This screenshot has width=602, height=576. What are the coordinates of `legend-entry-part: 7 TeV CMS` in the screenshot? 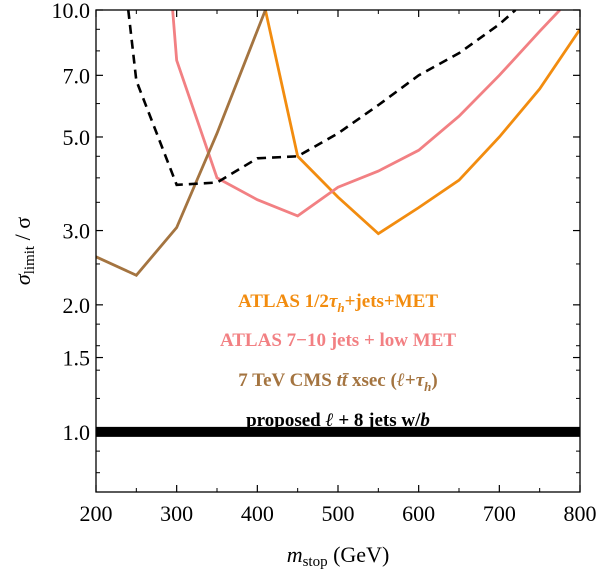 It's located at (287, 380).